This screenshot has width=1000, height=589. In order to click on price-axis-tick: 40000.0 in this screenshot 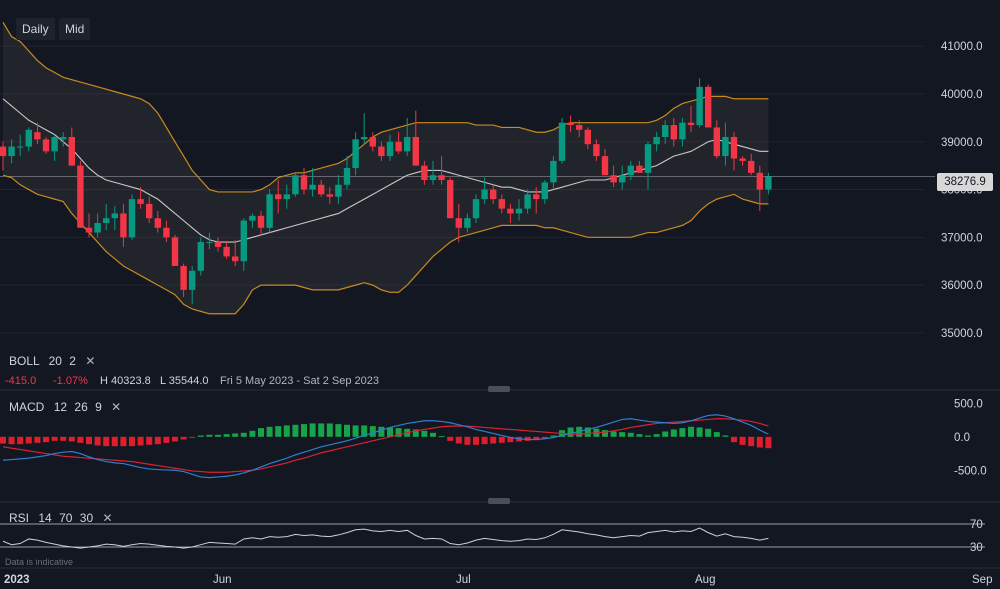, I will do `click(962, 95)`.